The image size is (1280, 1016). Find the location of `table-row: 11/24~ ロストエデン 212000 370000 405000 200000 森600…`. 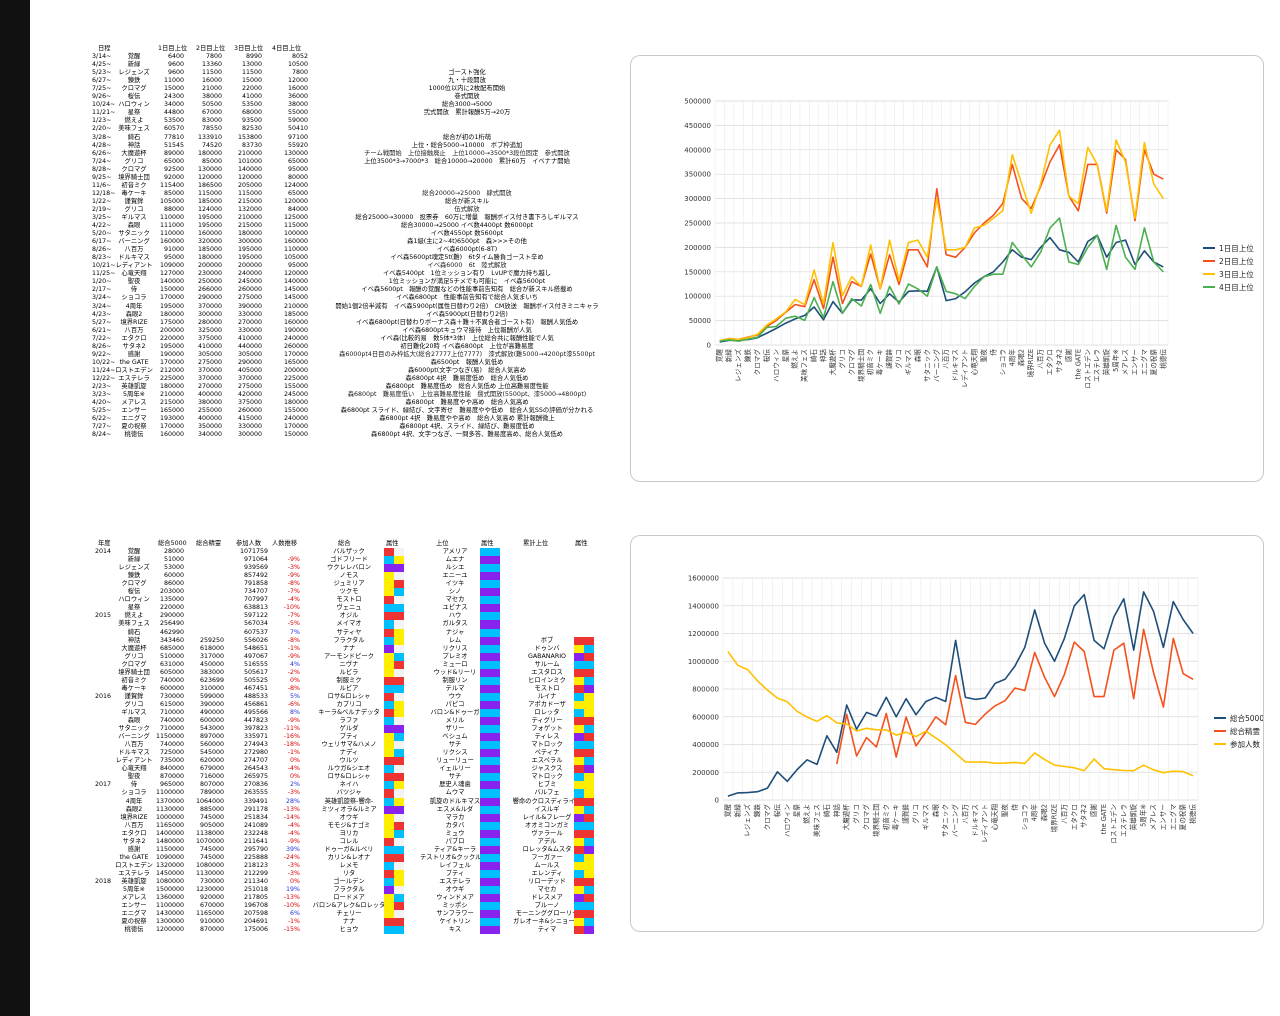

table-row: 11/24~ ロストエデン 212000 370000 405000 200000 森600… is located at coordinates (347, 371).